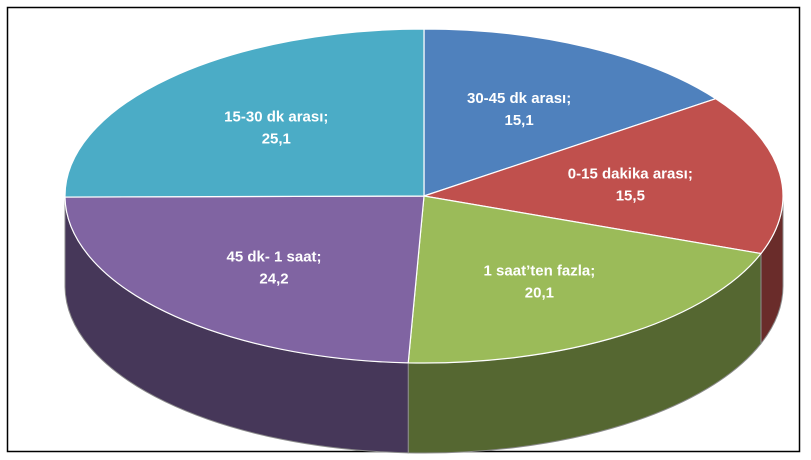 The width and height of the screenshot is (811, 460). I want to click on data-label: 1 saat’ten fazla; 20,1, so click(540, 281).